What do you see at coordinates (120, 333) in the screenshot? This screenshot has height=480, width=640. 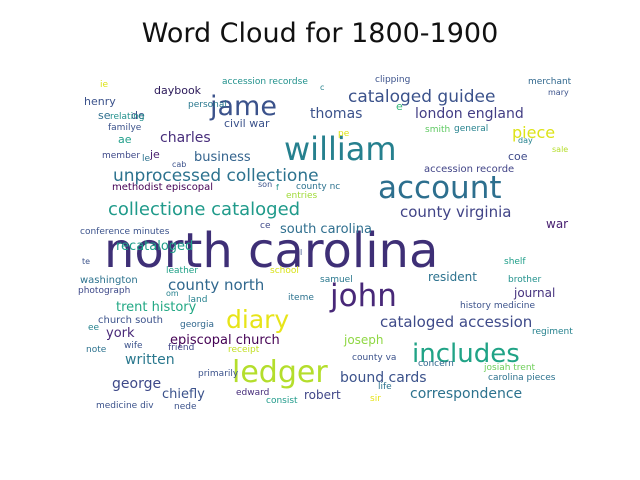 I see `cloud-word: york` at bounding box center [120, 333].